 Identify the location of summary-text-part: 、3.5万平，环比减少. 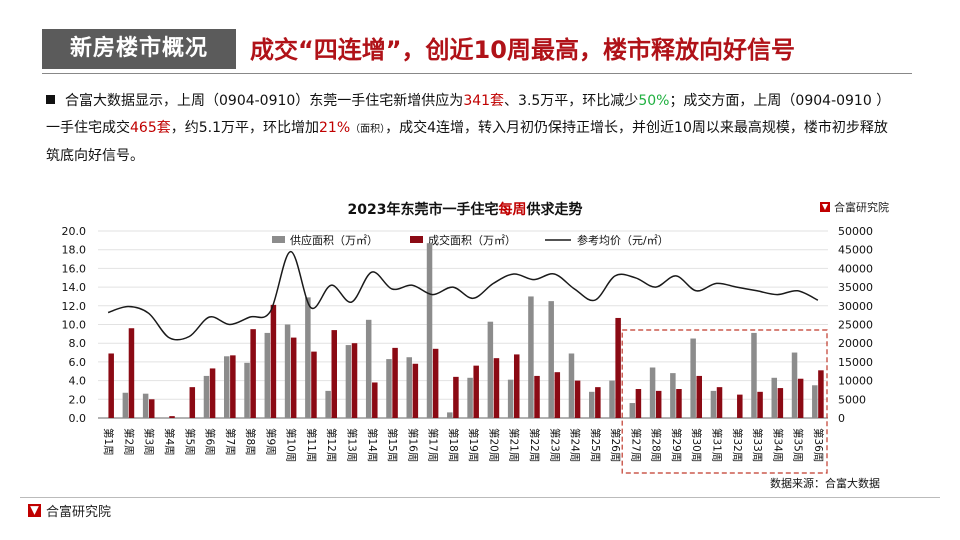
(571, 101).